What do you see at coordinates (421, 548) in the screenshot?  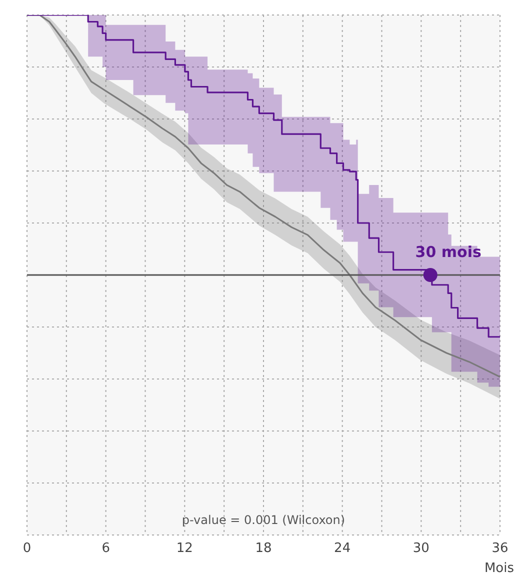 I see `x-tick-label: 30` at bounding box center [421, 548].